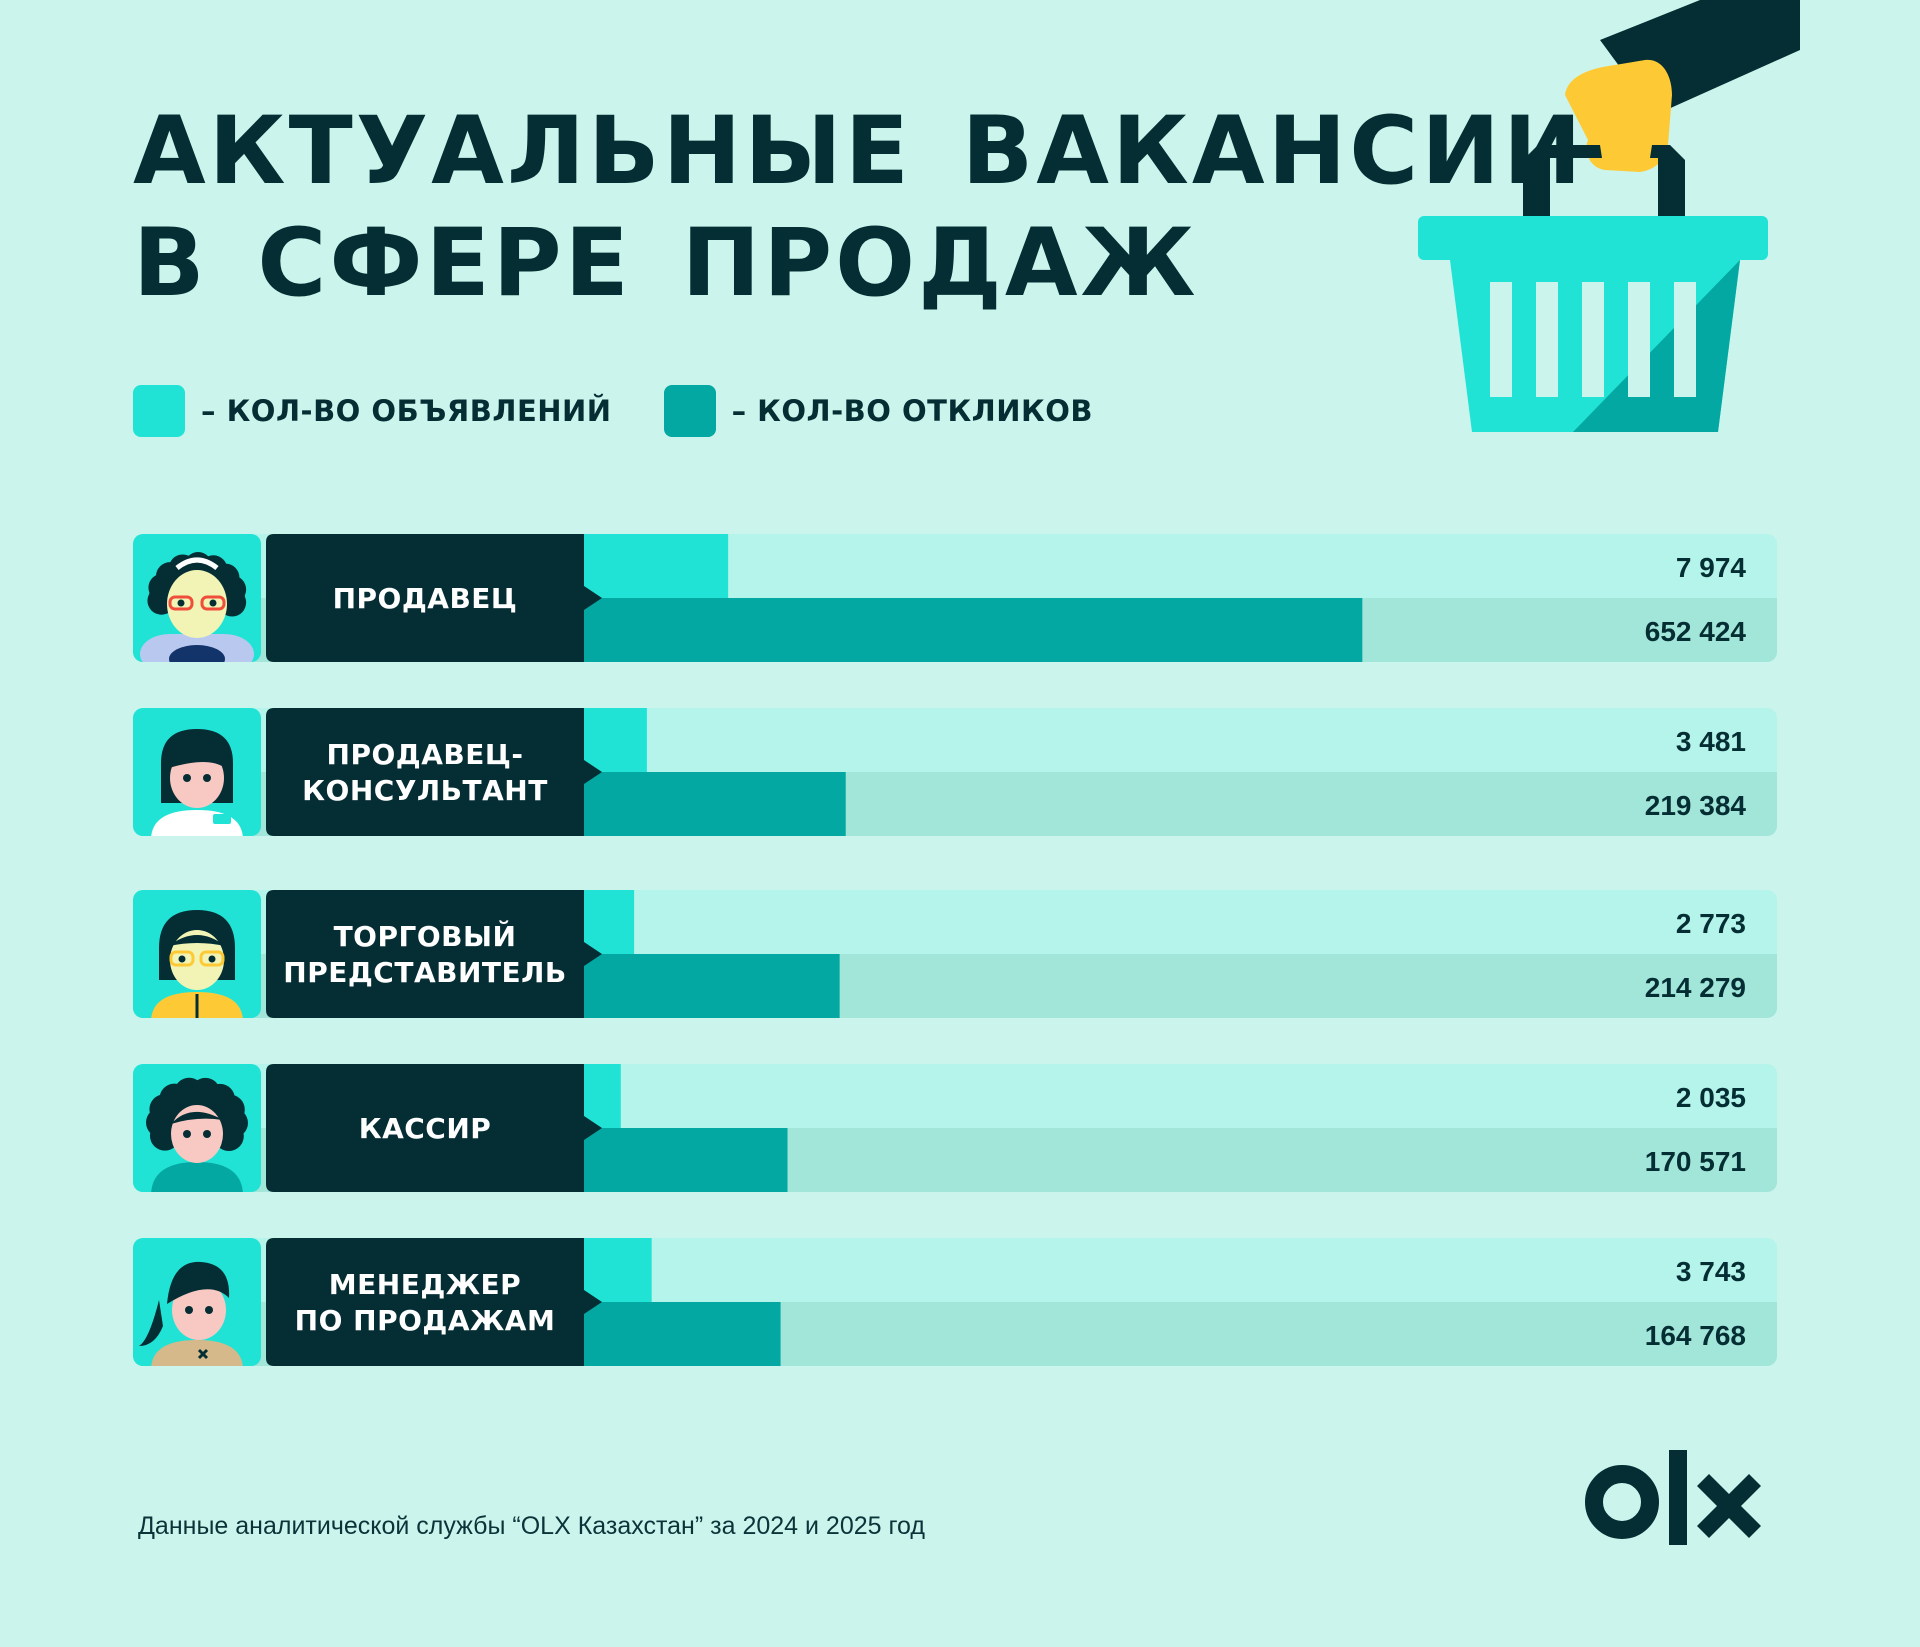 The image size is (1920, 1647). What do you see at coordinates (646, 566) in the screenshot?
I see `ads-bar` at bounding box center [646, 566].